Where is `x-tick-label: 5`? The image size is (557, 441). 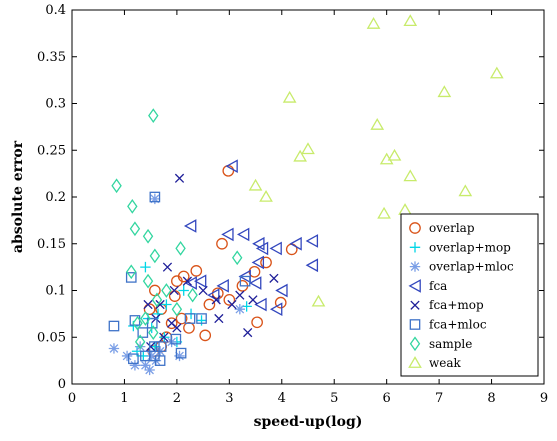
x-tick-label: 5 is located at coordinates (334, 398).